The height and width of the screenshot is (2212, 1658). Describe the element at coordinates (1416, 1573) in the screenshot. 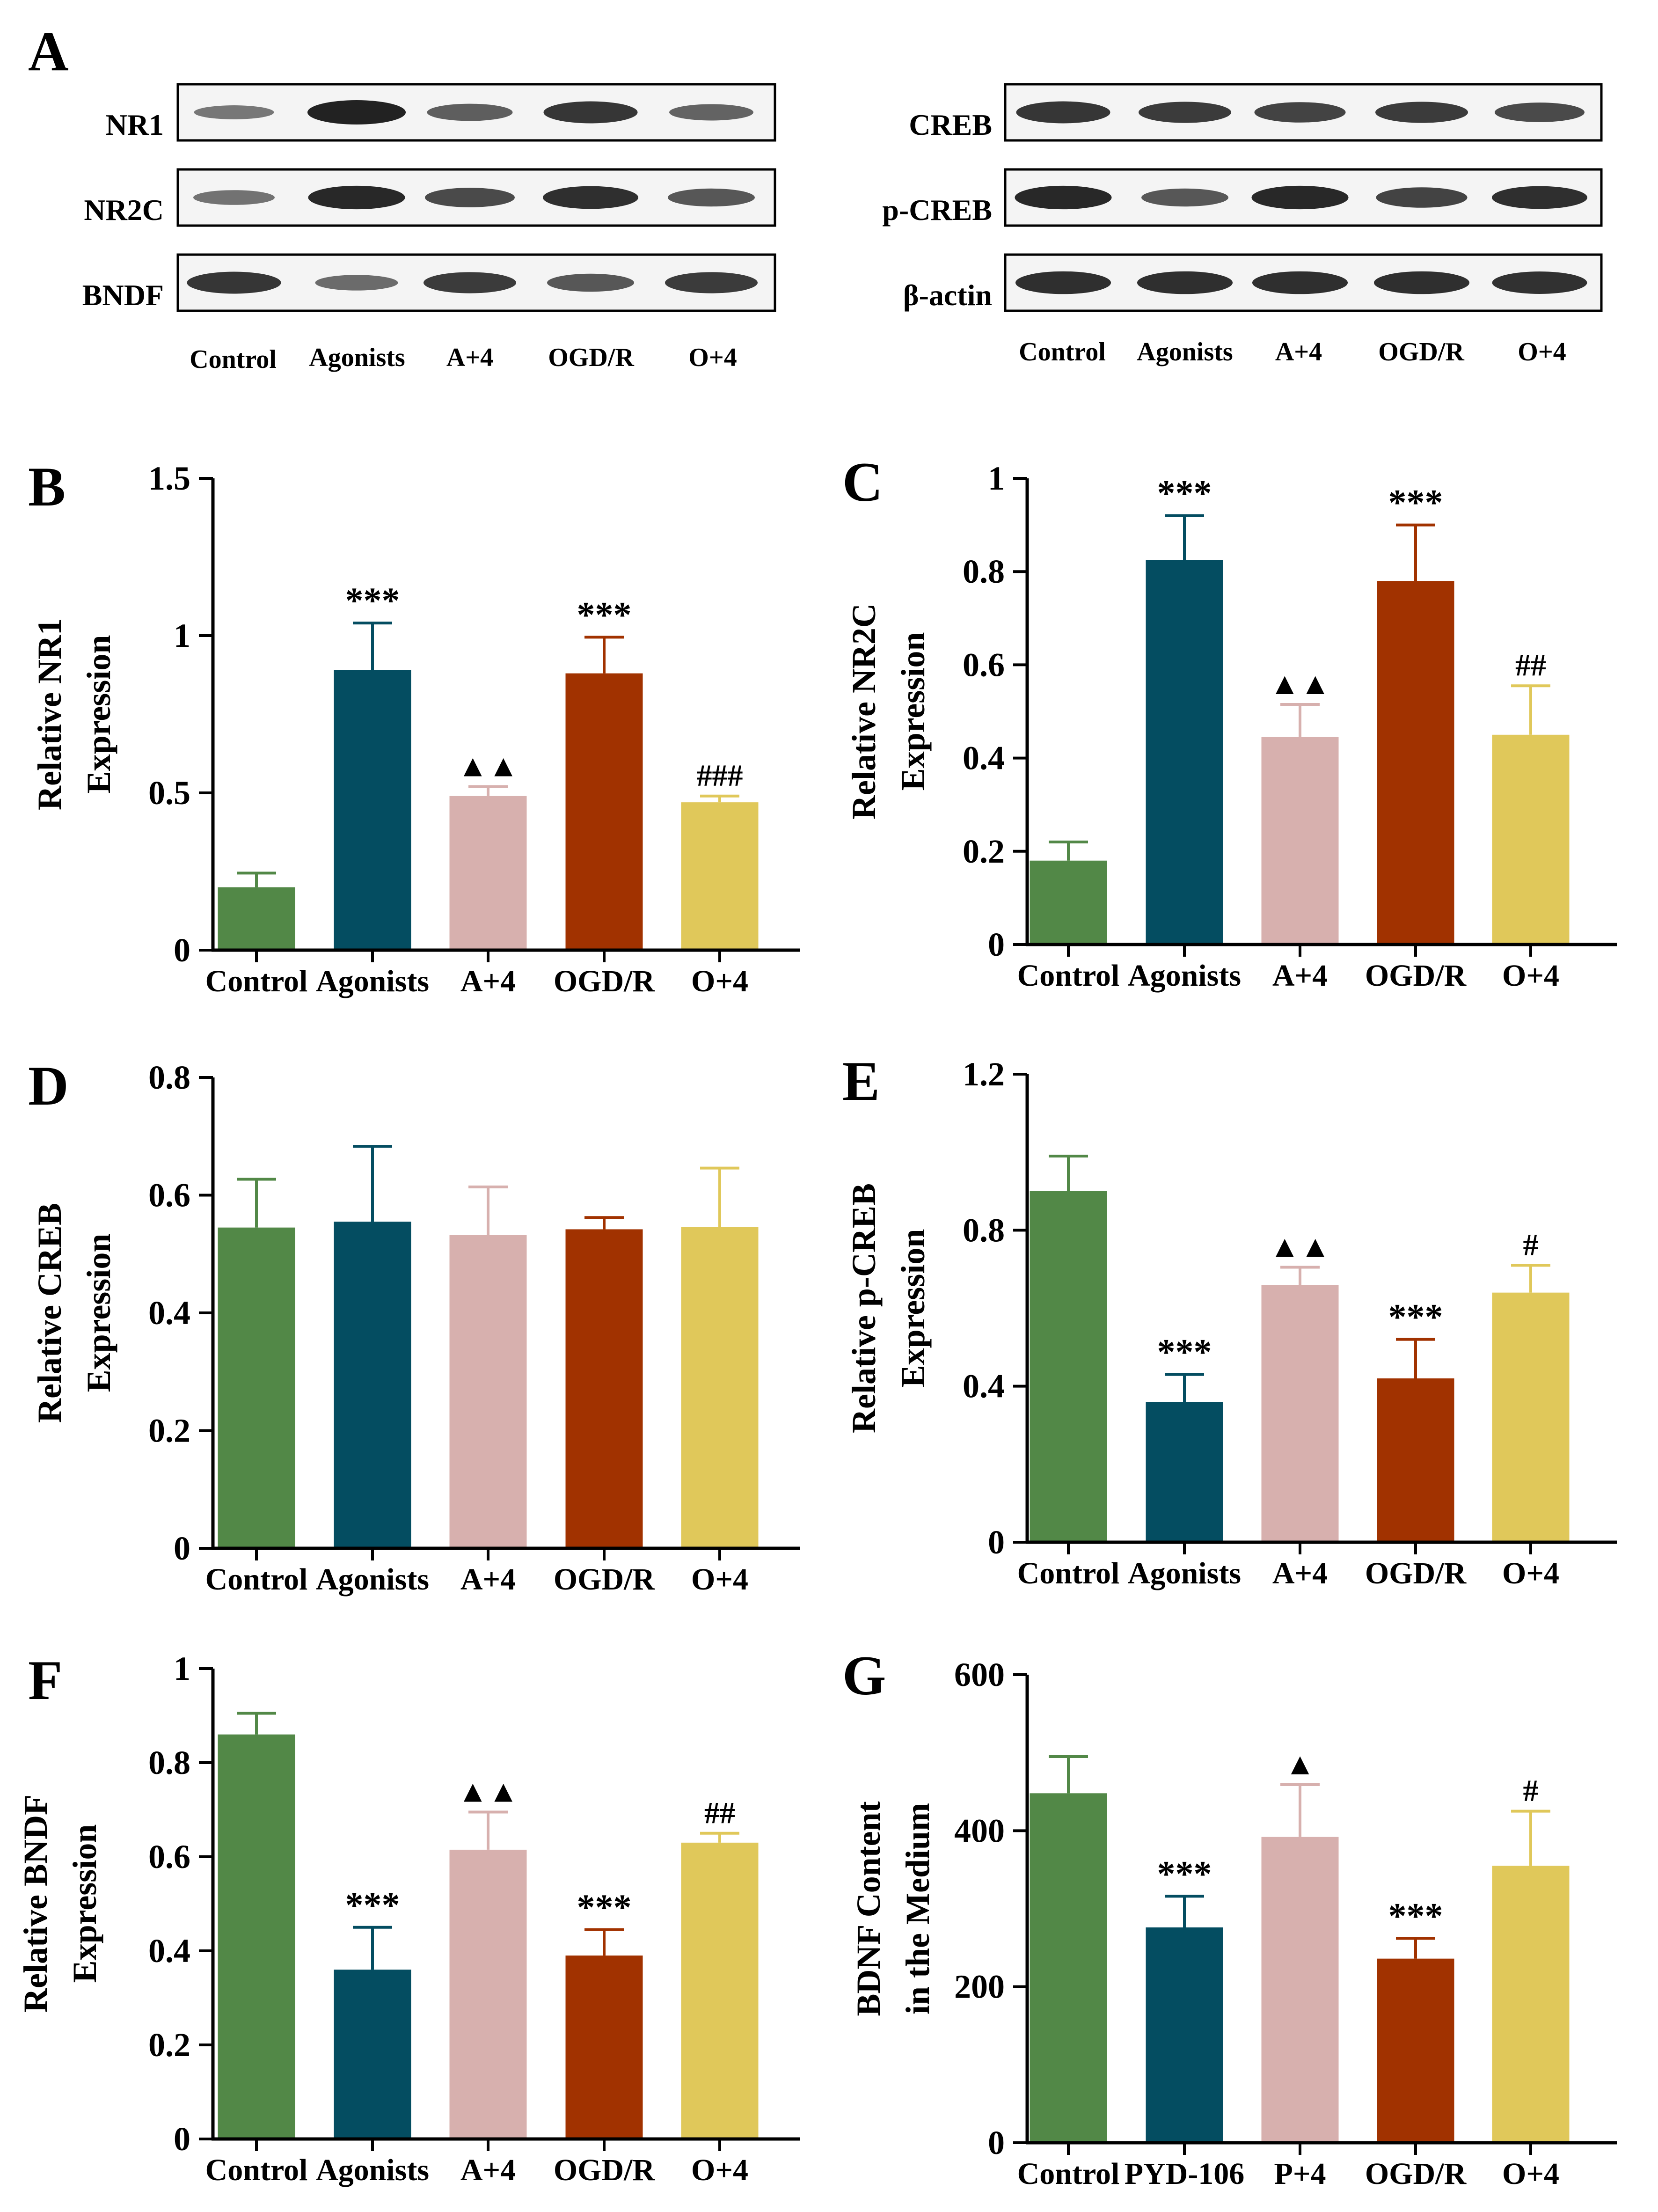

I see `panel-e-xtick-label-3: OGD/R` at that location.